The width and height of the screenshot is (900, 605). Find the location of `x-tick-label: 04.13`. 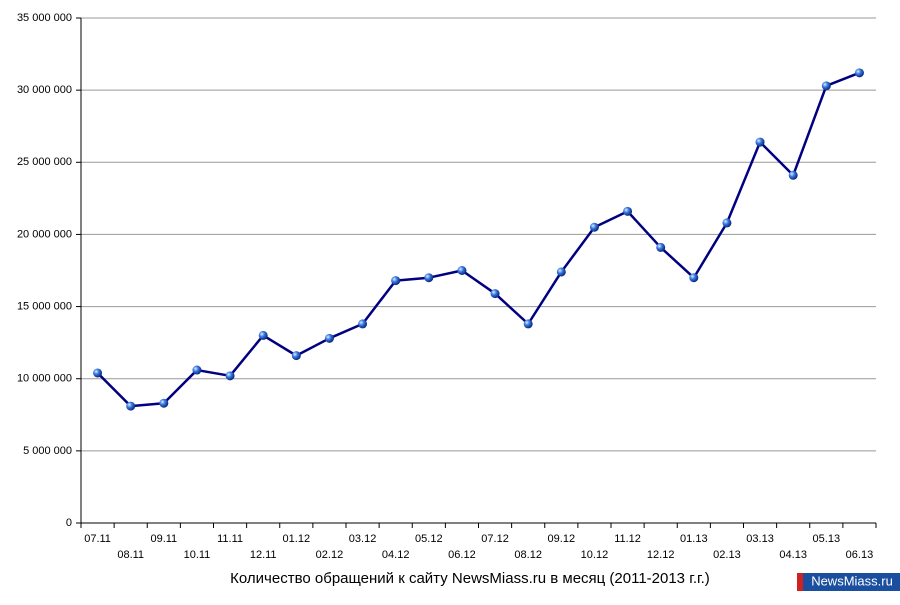

x-tick-label: 04.13 is located at coordinates (793, 555).